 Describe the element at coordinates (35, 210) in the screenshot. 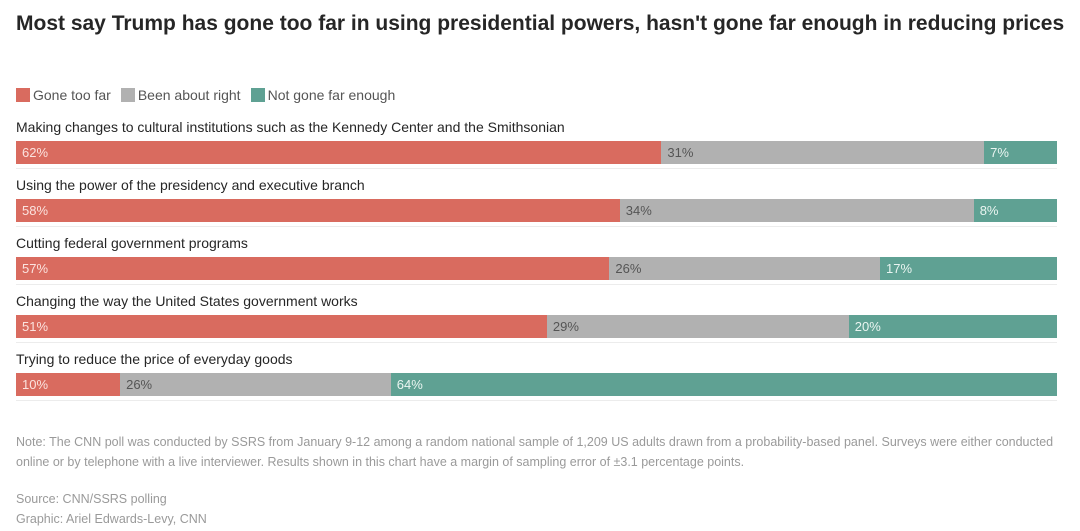

I see `data-label: 58%` at that location.